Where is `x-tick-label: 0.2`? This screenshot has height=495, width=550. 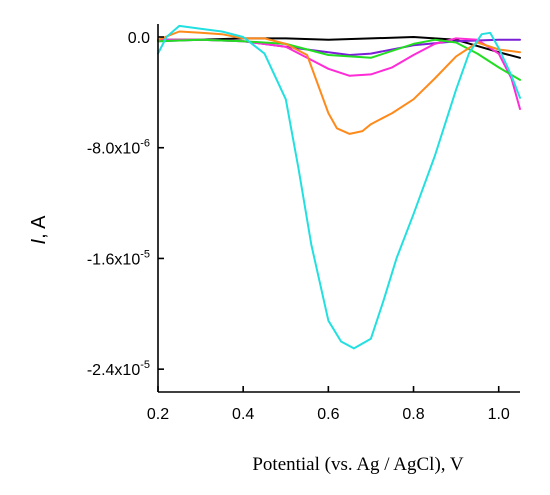
x-tick-label: 0.2 is located at coordinates (158, 414).